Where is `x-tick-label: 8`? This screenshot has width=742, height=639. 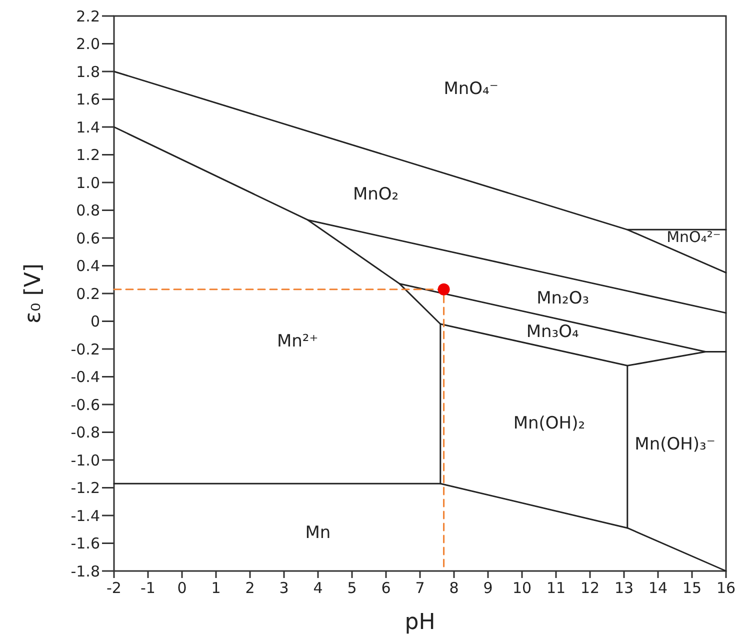 x-tick-label: 8 is located at coordinates (454, 588).